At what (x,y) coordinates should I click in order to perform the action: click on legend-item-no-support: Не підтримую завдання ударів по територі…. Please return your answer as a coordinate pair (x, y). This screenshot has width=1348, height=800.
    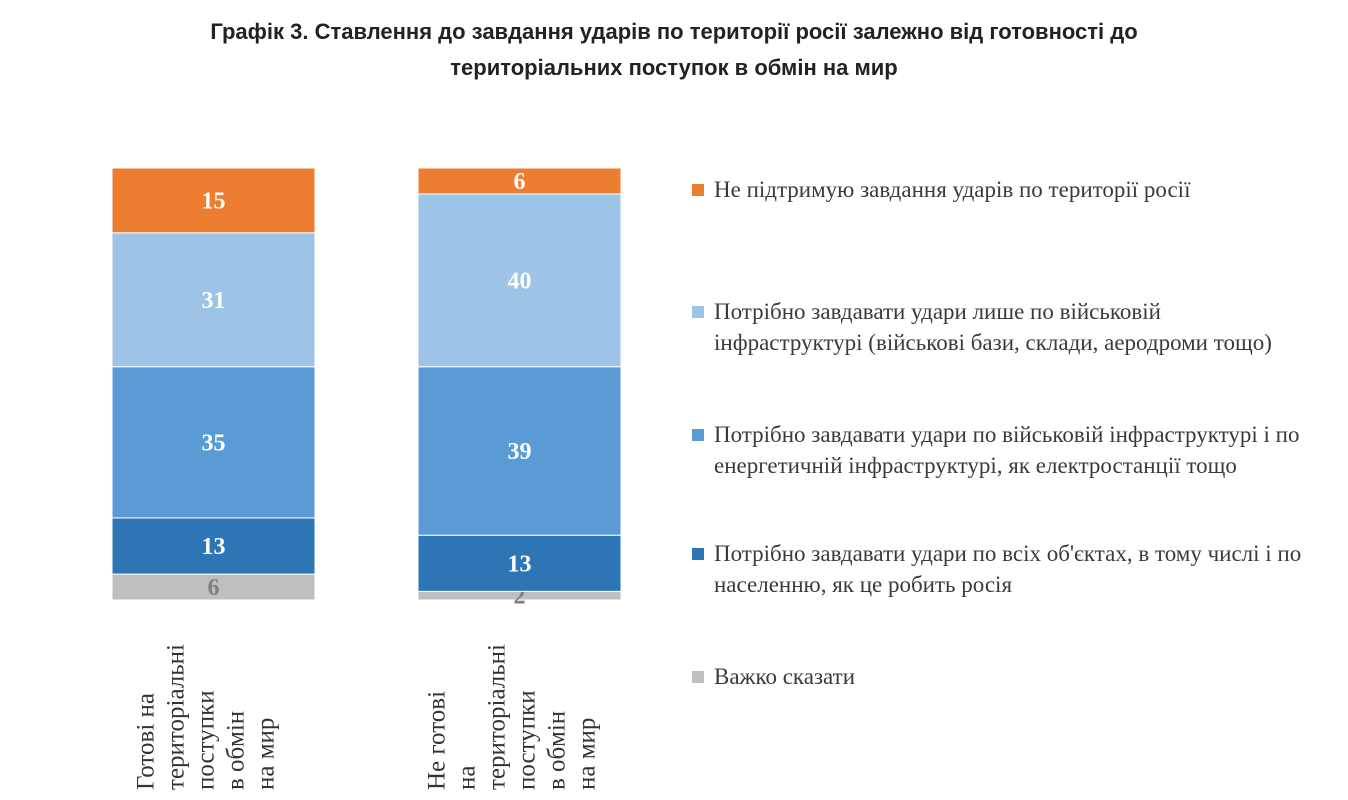
    Looking at the image, I should click on (1002, 189).